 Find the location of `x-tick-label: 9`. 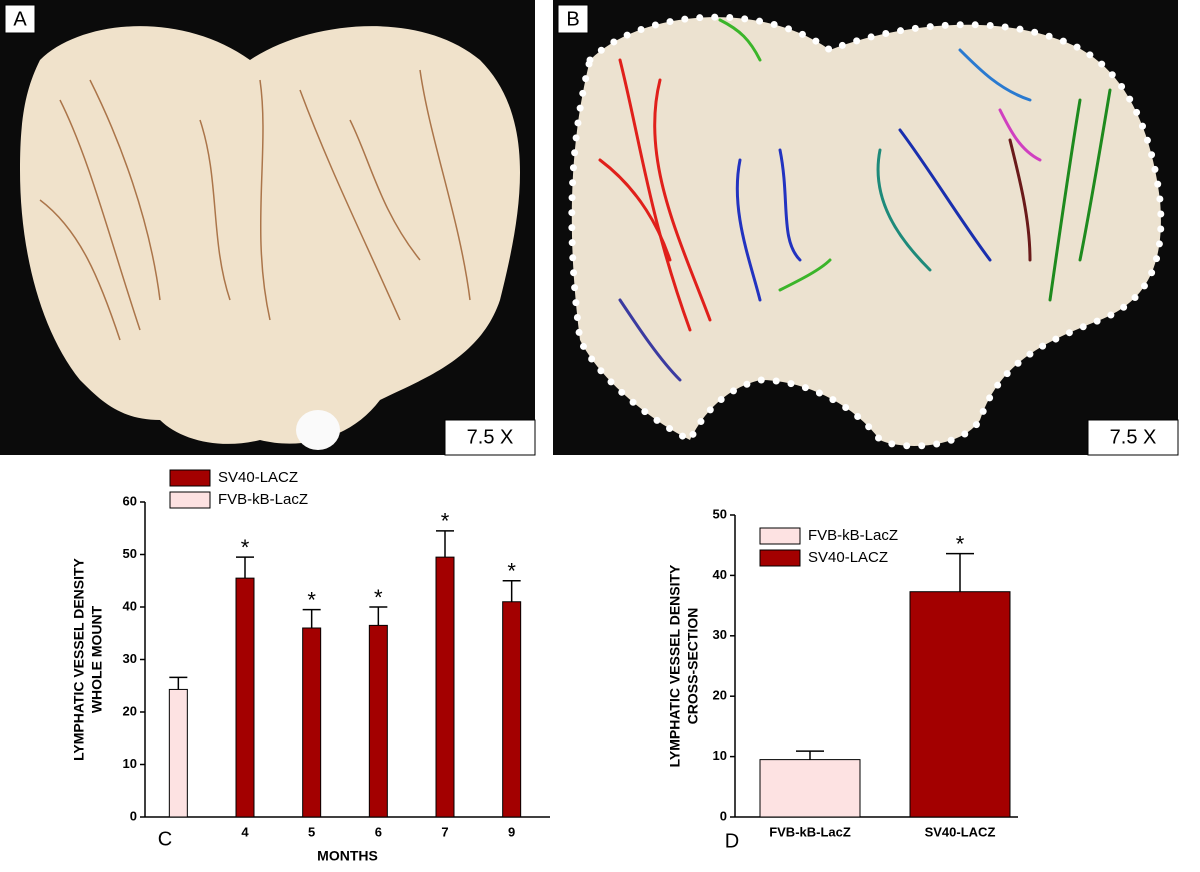

x-tick-label: 9 is located at coordinates (511, 831).